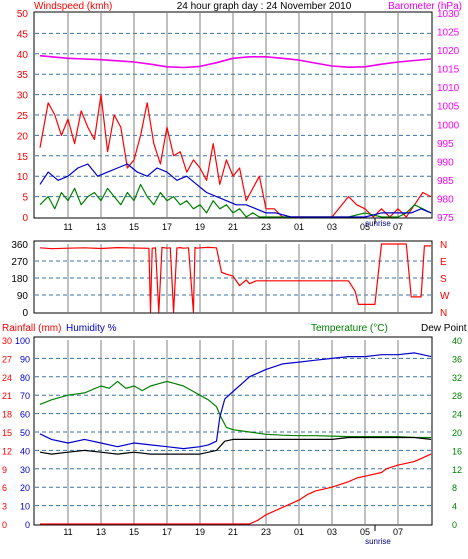 The image size is (468, 559). I want to click on temp-x-tick: 19, so click(200, 532).